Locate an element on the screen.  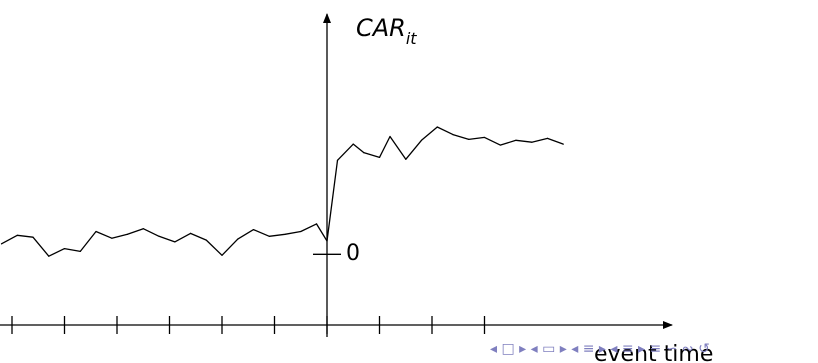
zero-label: 0 is located at coordinates (353, 253).